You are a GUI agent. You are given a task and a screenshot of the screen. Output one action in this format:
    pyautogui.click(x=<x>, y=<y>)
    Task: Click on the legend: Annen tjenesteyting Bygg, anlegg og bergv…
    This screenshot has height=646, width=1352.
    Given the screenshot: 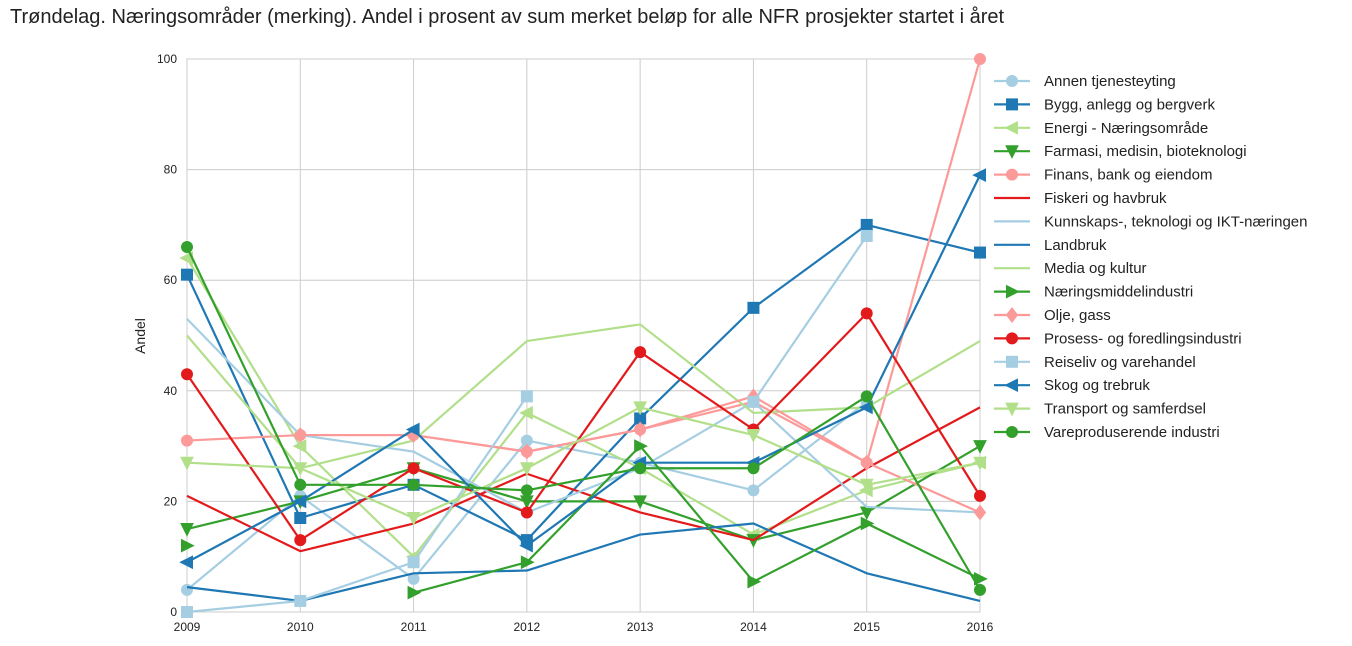 What is the action you would take?
    pyautogui.click(x=1151, y=257)
    